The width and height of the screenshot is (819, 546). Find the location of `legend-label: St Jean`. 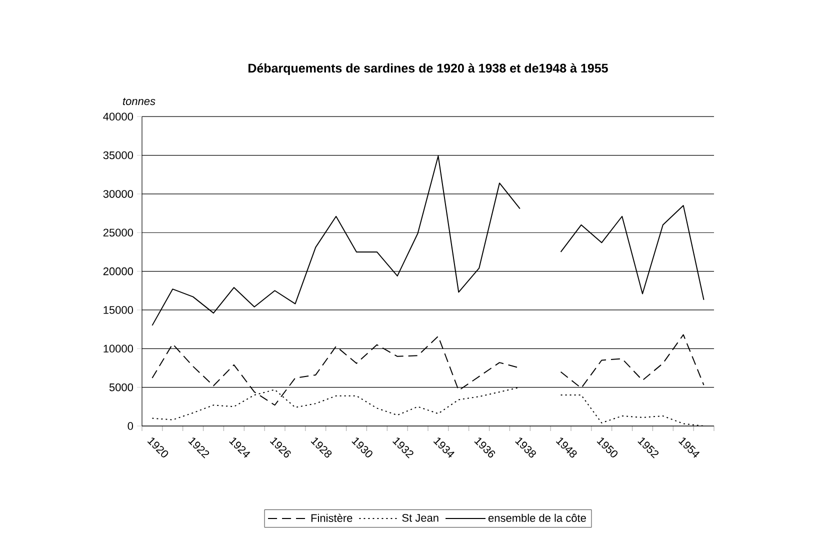

legend-label: St Jean is located at coordinates (420, 518).